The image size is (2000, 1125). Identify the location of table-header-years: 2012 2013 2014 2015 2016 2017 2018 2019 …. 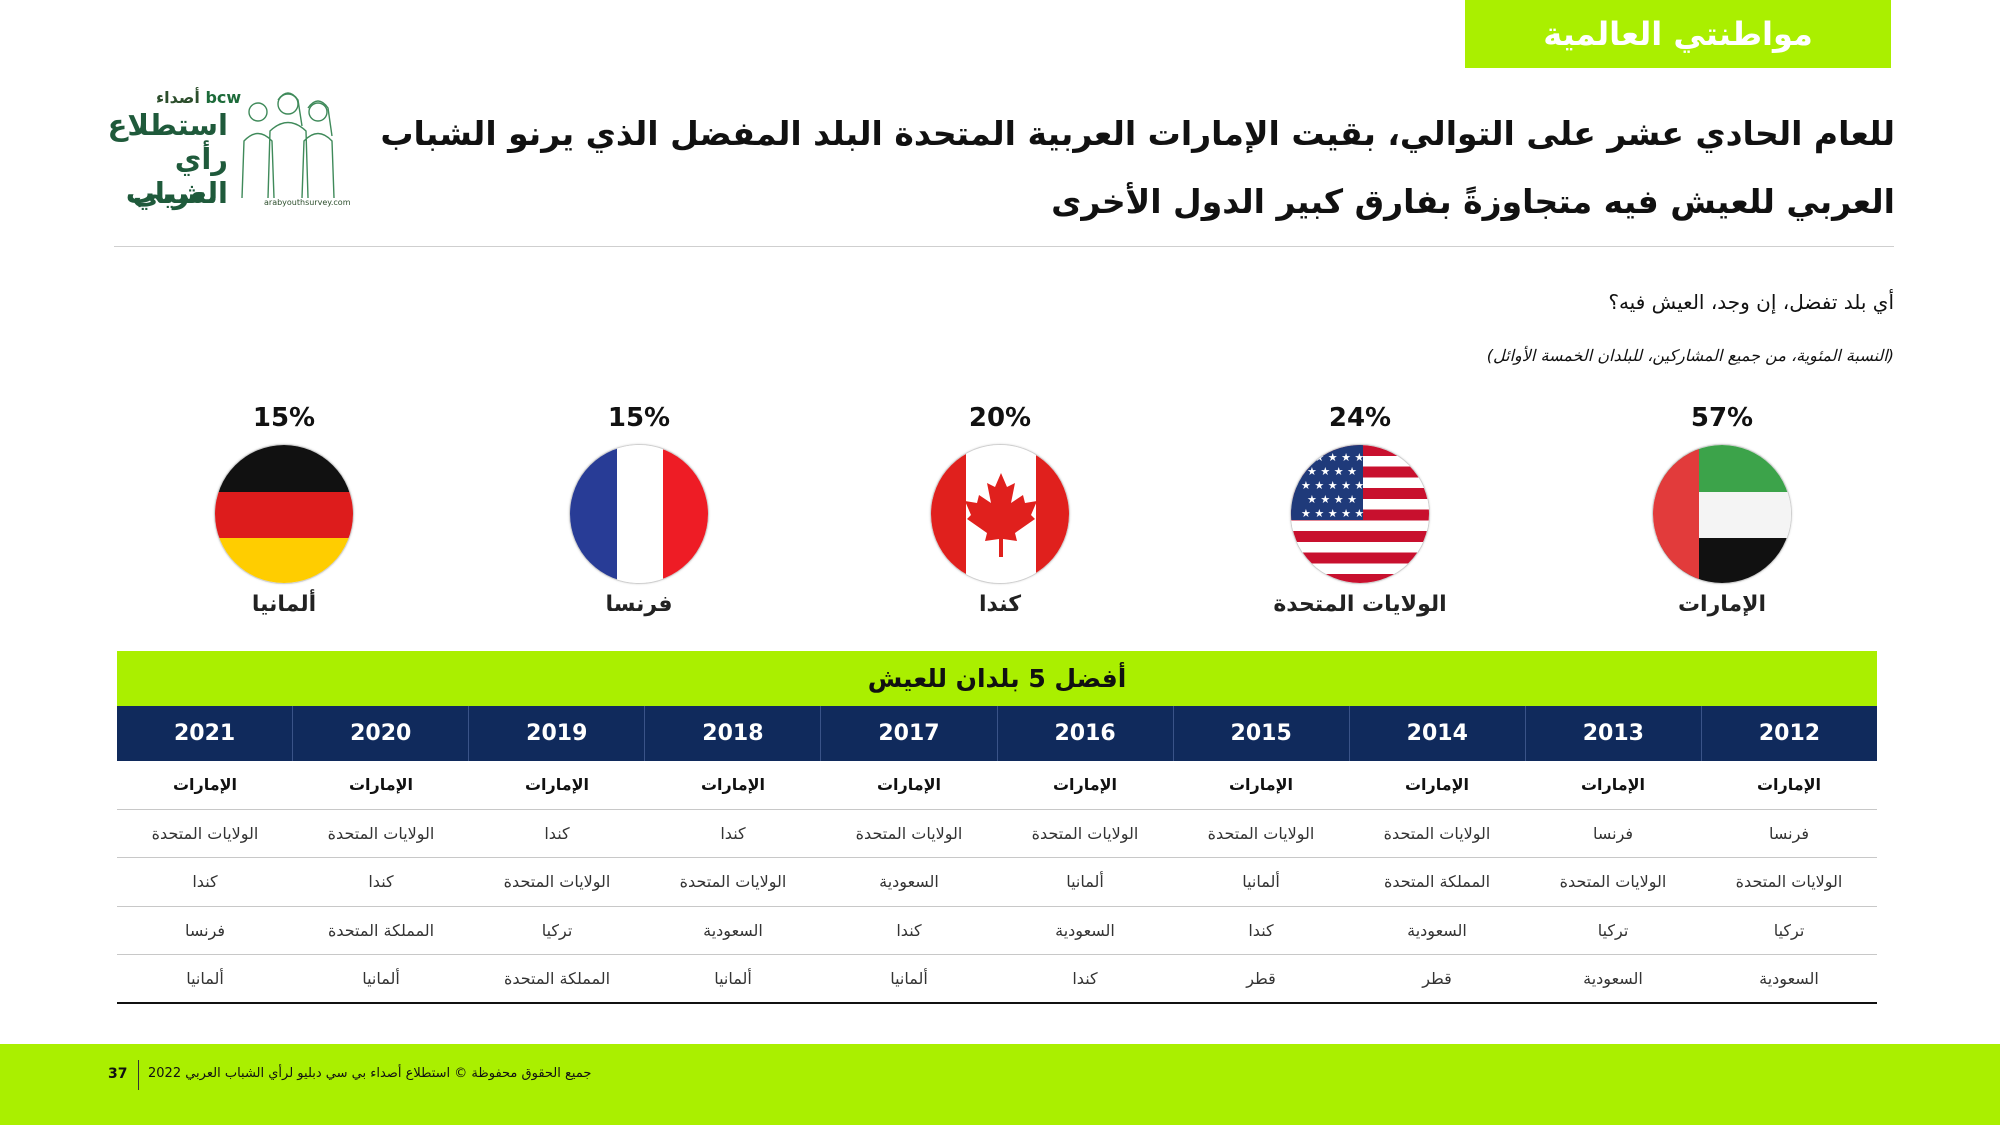
(997, 733).